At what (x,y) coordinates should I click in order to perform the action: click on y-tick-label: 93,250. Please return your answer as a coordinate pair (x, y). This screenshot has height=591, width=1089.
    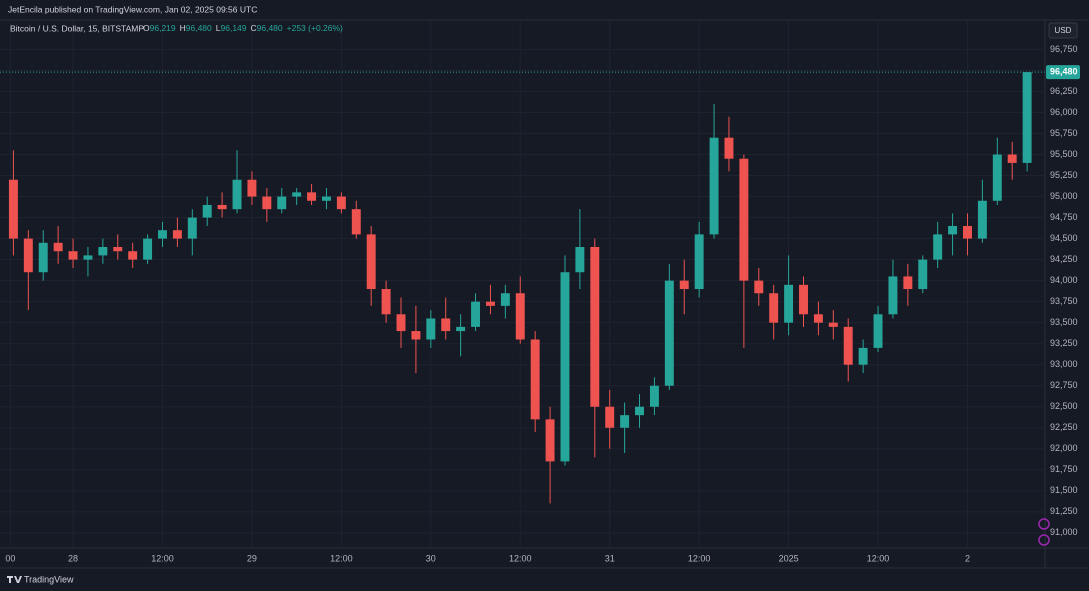
    Looking at the image, I should click on (1064, 343).